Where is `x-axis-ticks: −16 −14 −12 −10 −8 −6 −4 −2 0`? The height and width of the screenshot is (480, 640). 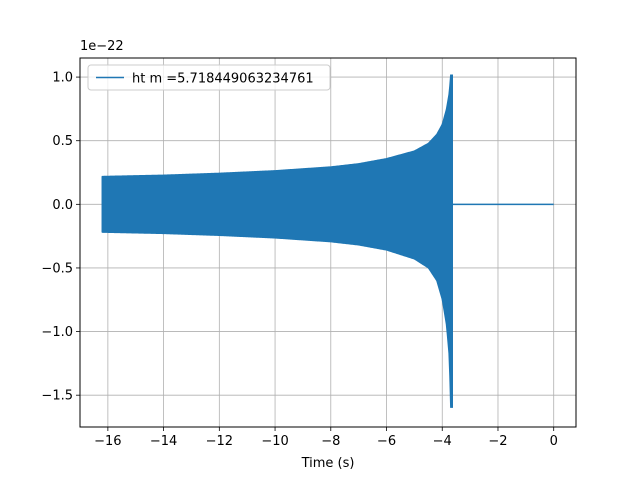
x-axis-ticks: −16 −14 −12 −10 −8 −6 −4 −2 0 is located at coordinates (326, 438).